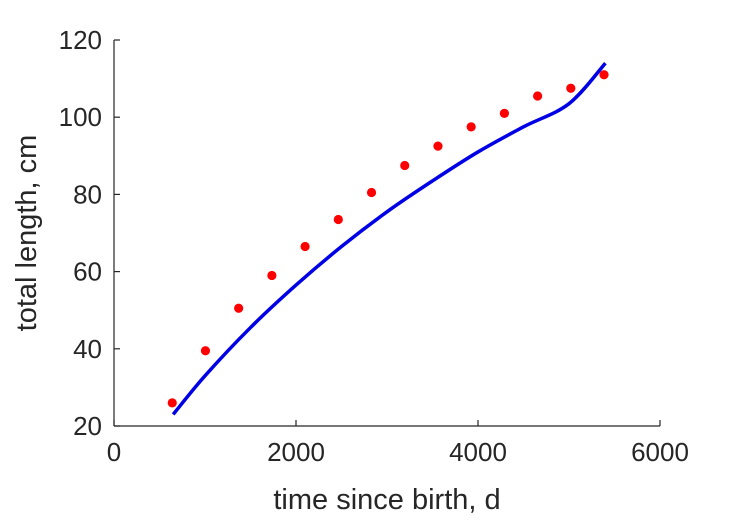 Image resolution: width=729 pixels, height=521 pixels. What do you see at coordinates (80, 117) in the screenshot?
I see `y-tick-label: 100` at bounding box center [80, 117].